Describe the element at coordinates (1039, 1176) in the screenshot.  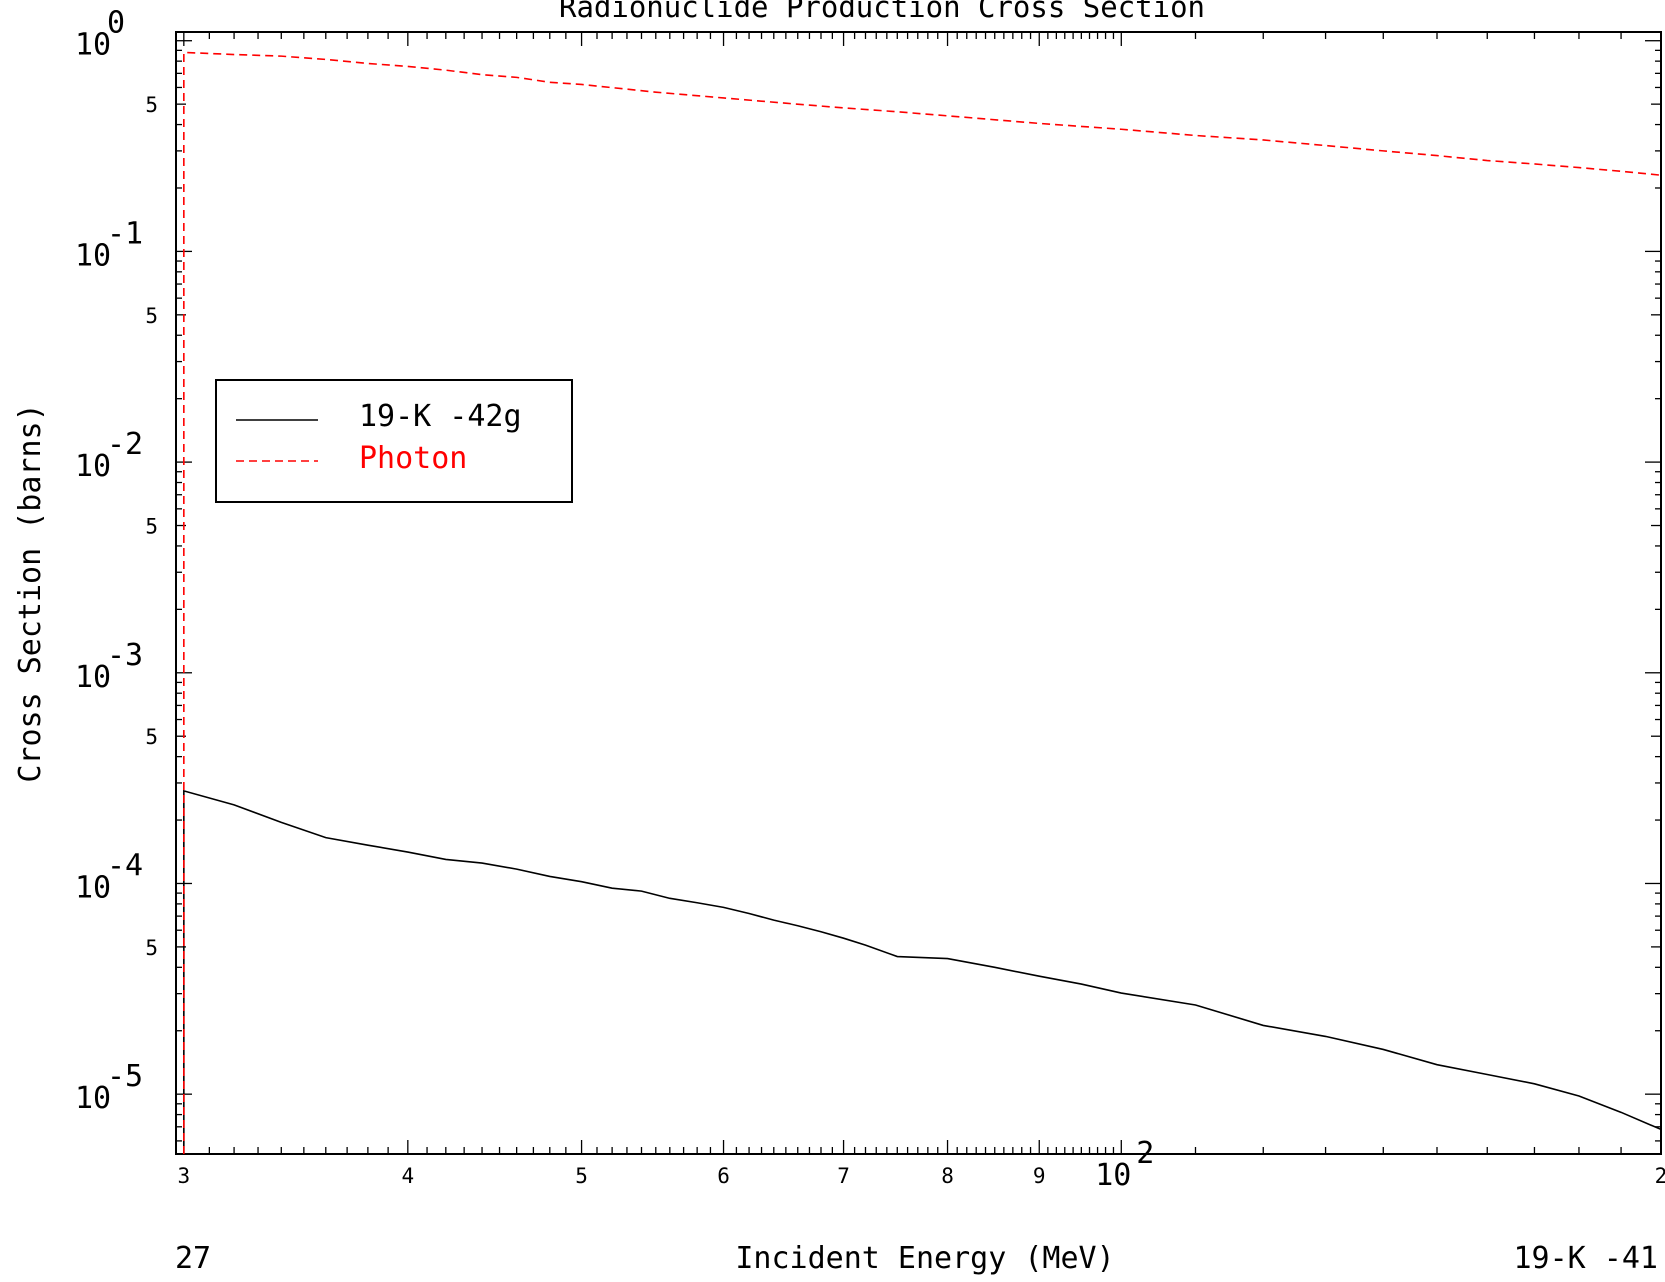
I see `x-tick-label: 9` at that location.